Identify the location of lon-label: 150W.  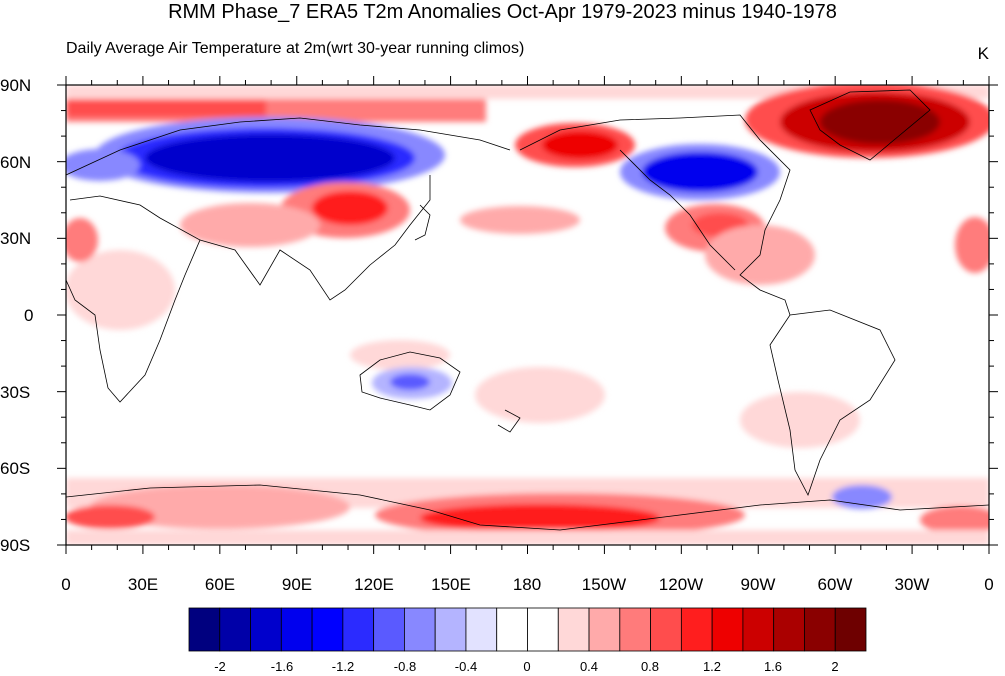
(604, 584).